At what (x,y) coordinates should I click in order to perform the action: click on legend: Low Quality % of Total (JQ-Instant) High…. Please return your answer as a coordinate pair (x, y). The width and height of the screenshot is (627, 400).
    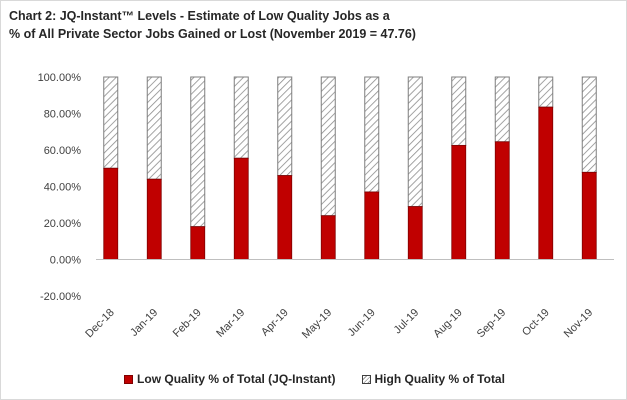
    Looking at the image, I should click on (314, 379).